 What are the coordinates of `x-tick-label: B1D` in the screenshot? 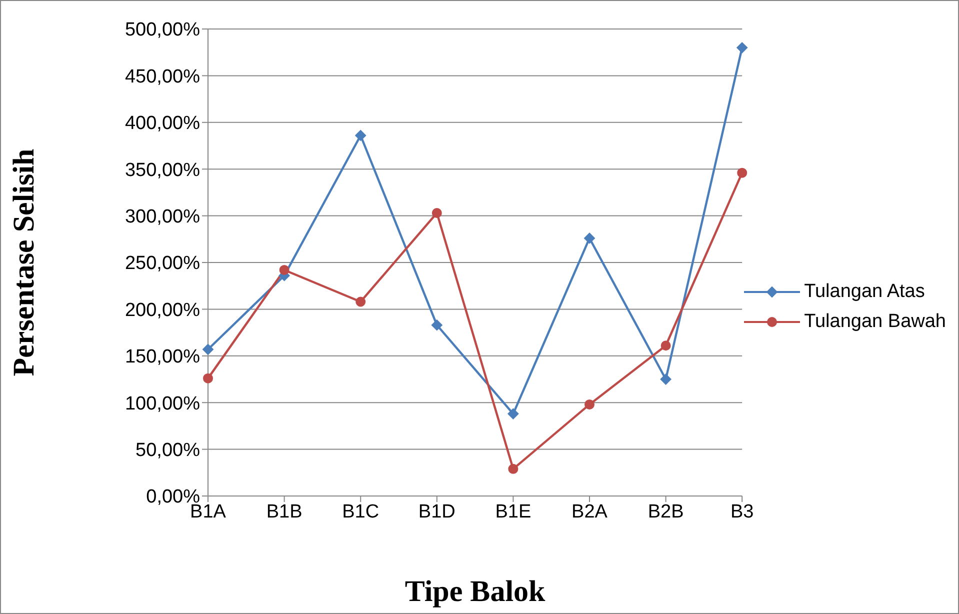 It's located at (437, 511).